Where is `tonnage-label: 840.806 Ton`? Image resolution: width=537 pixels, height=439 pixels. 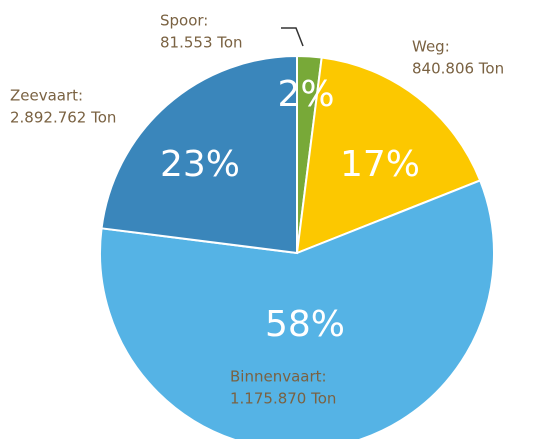 tonnage-label: 840.806 Ton is located at coordinates (458, 69).